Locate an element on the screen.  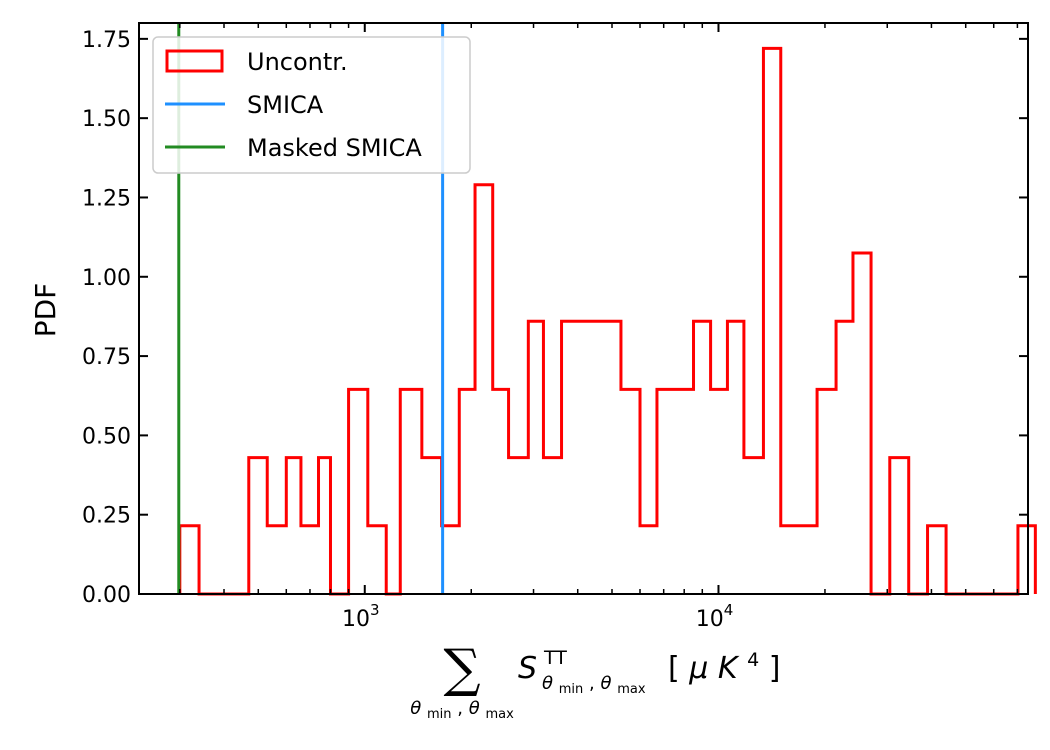
x-label-sub-sep: , is located at coordinates (462, 708).